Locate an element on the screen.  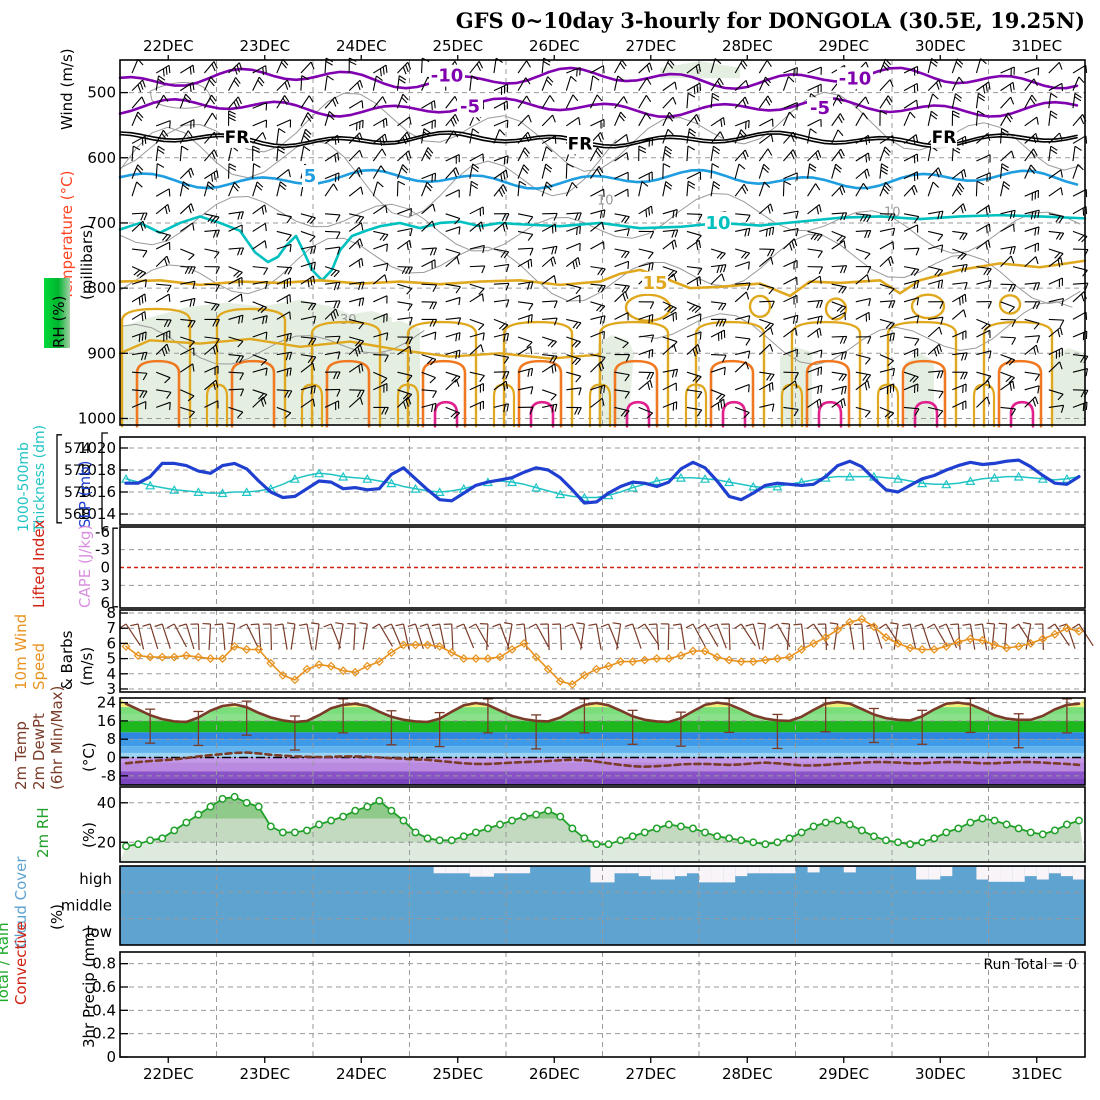
wind-barb-10m is located at coordinates (859, 636).